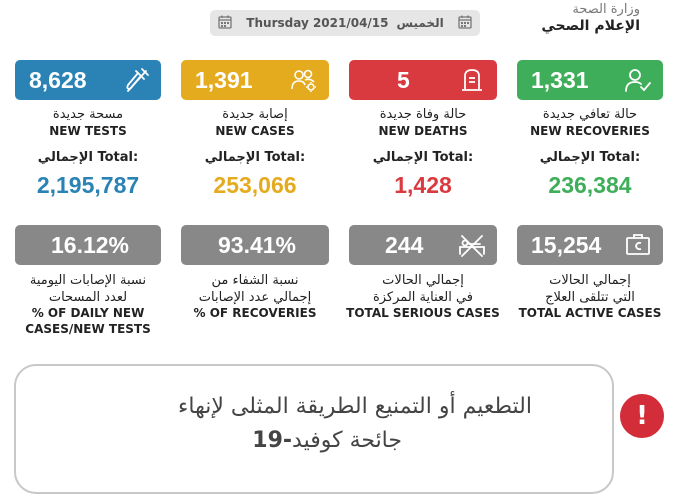  What do you see at coordinates (88, 313) in the screenshot?
I see `daily-rate-label-en1: % OF DAILY NEW` at bounding box center [88, 313].